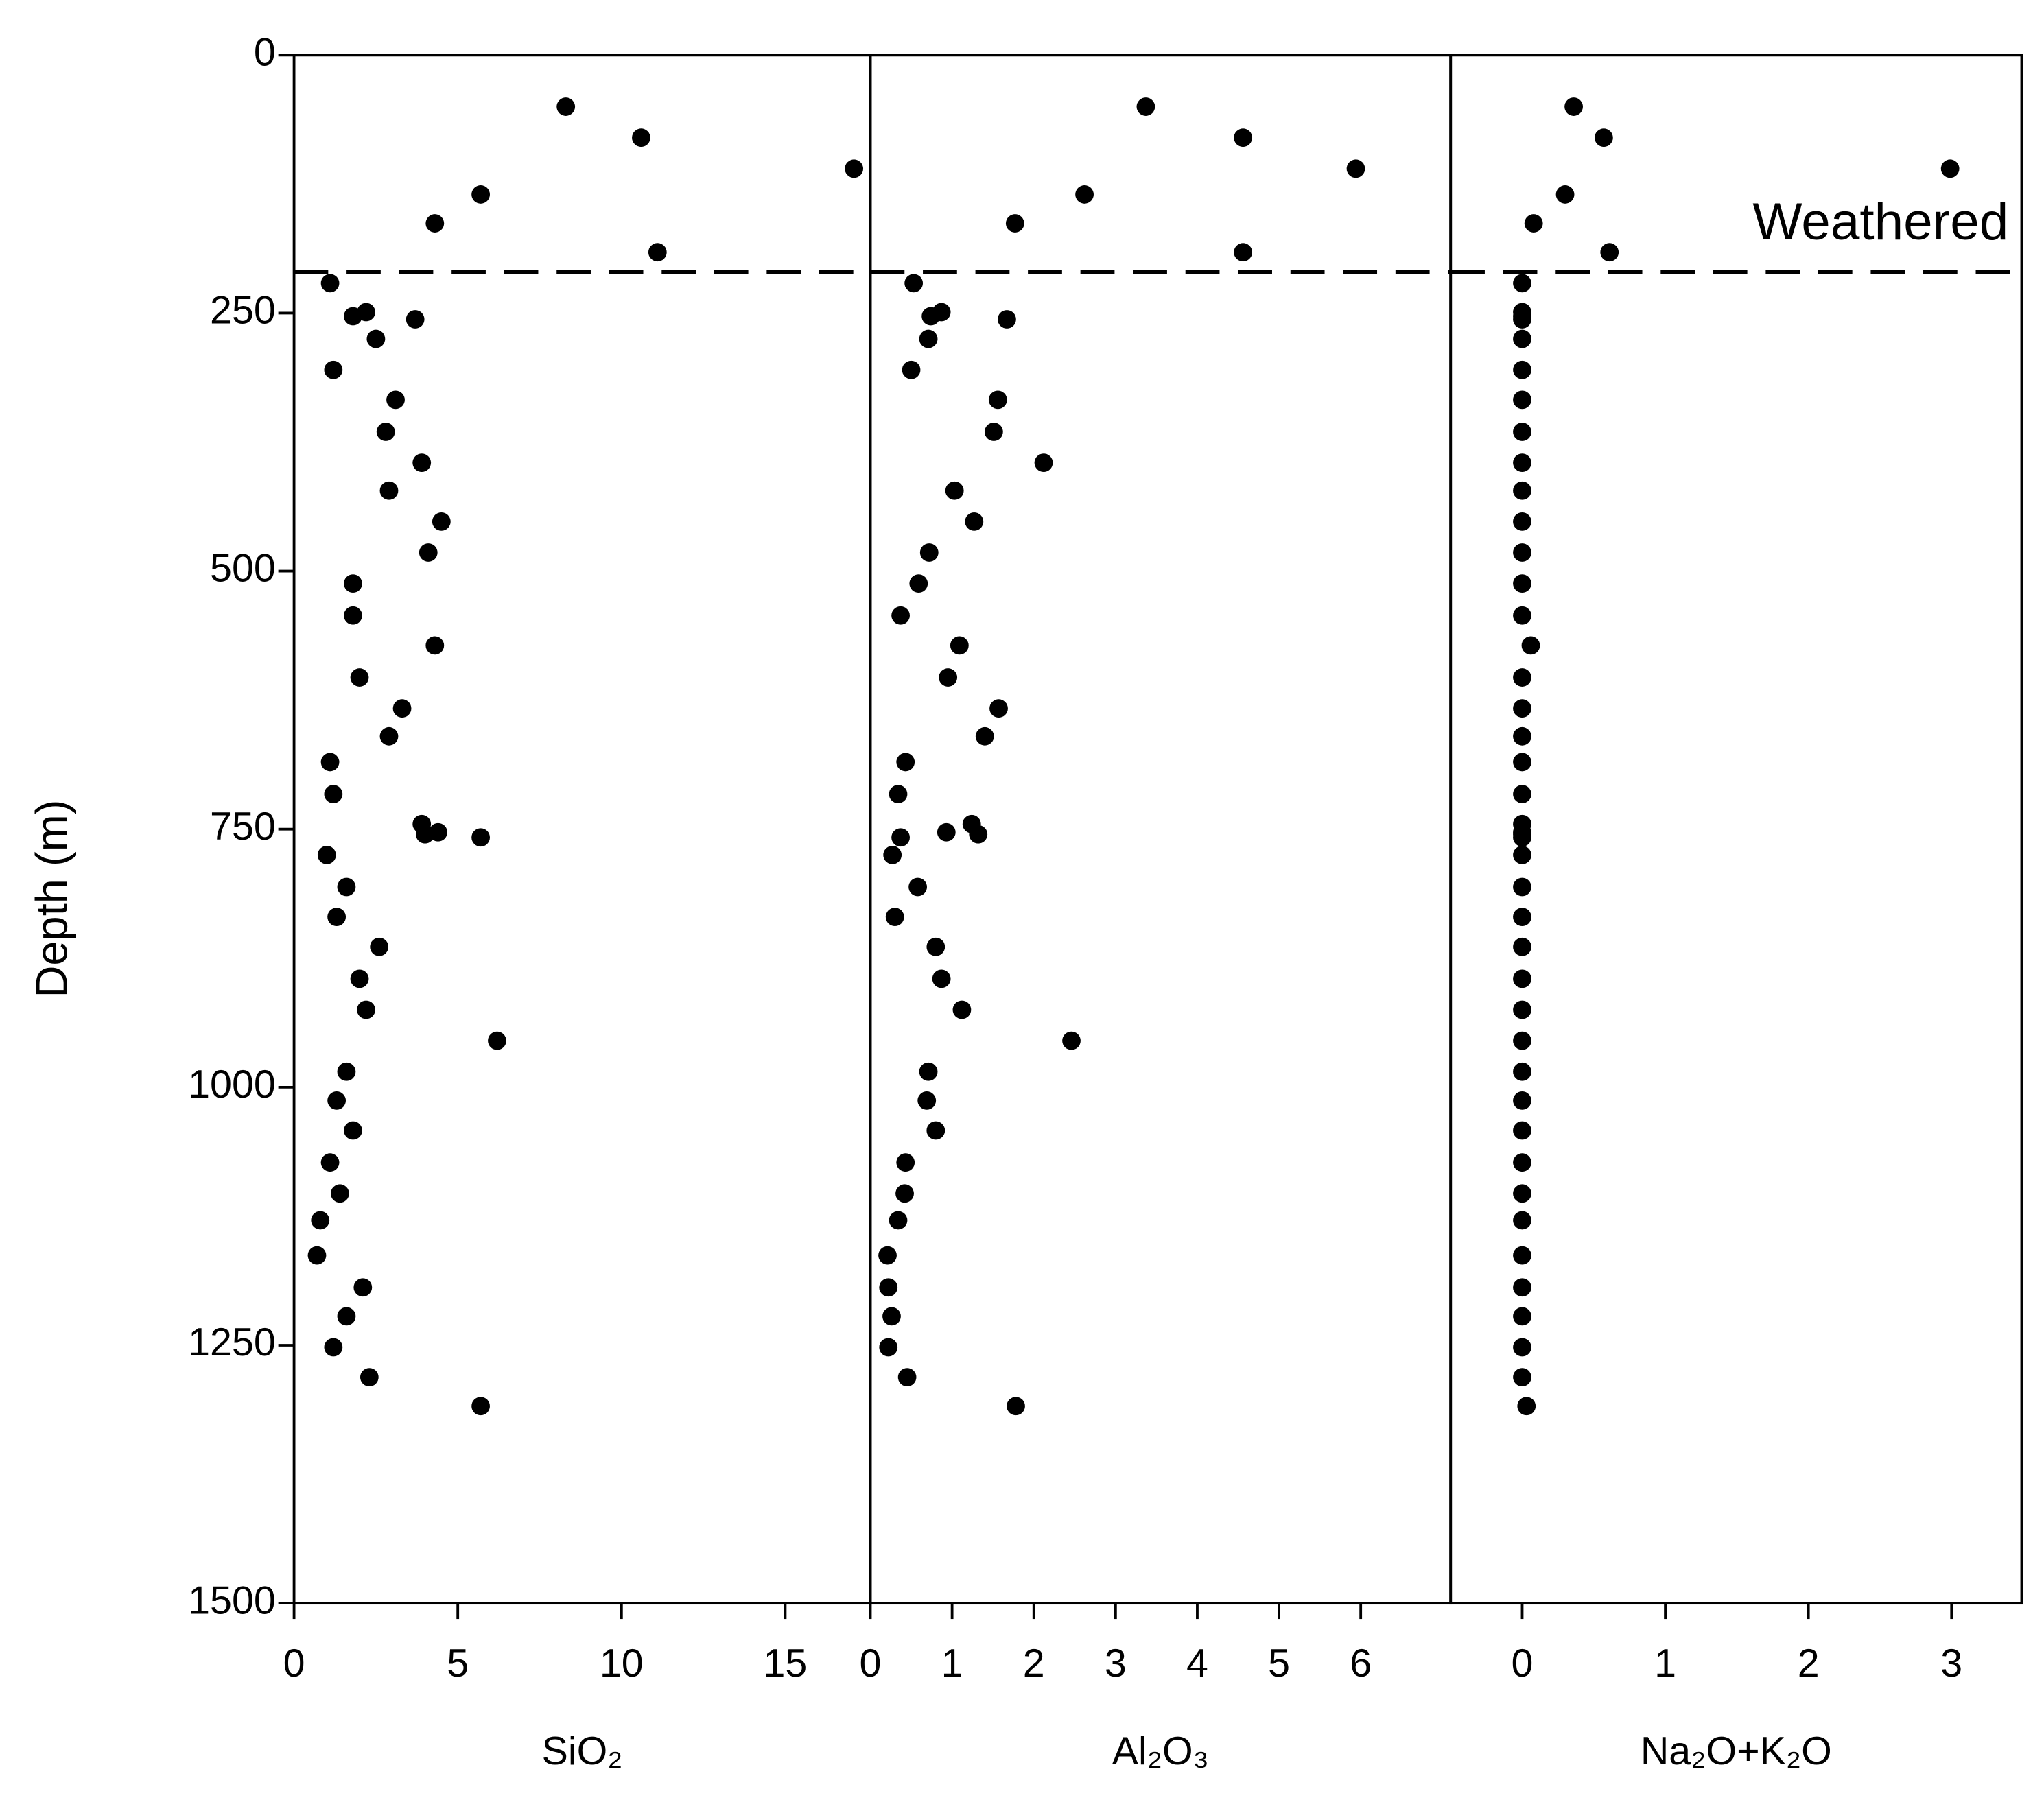  I want to click on x-tick-label: 5, so click(1279, 1664).